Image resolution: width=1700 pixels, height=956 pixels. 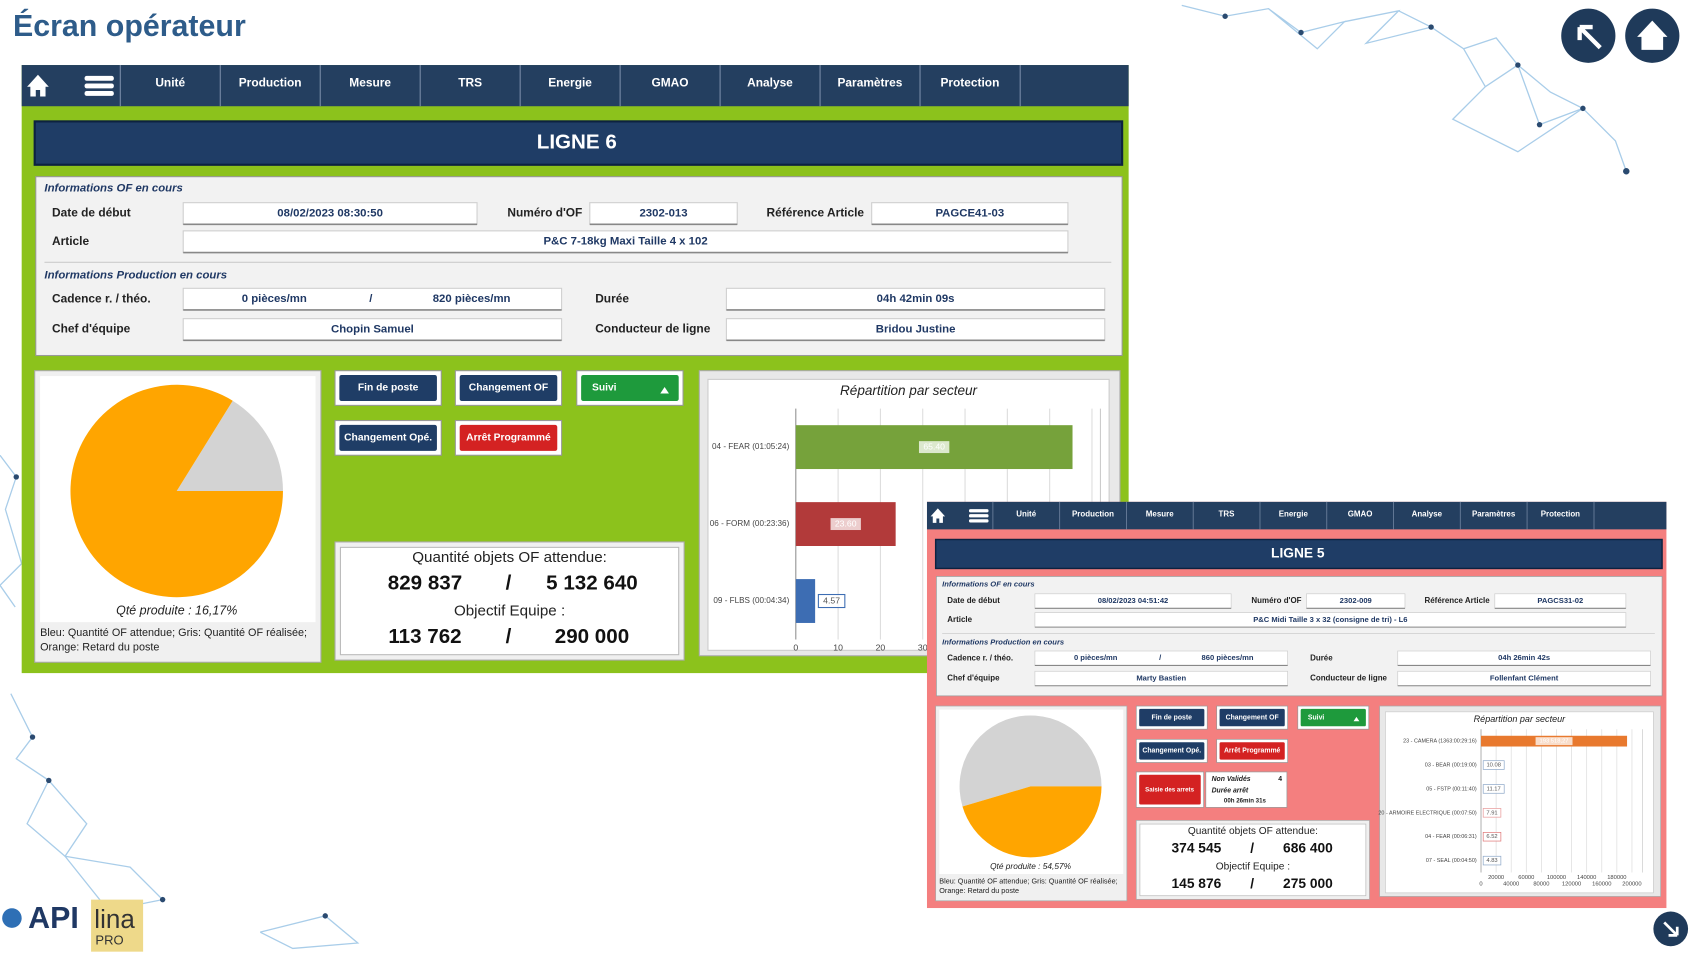 What do you see at coordinates (1491, 813) in the screenshot?
I see `value-label: 7.91` at bounding box center [1491, 813].